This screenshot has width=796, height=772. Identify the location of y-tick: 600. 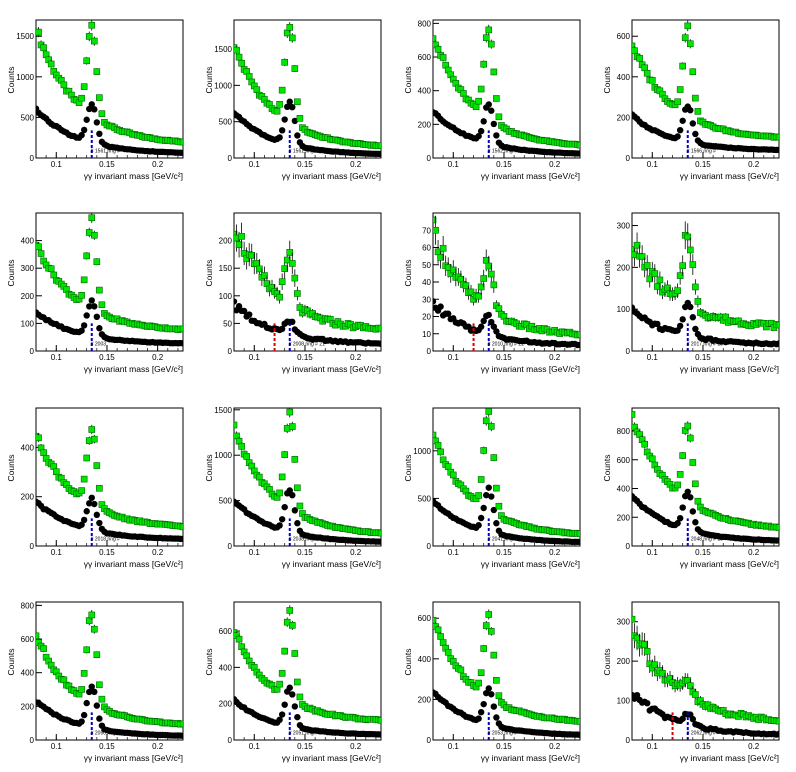
(428, 57).